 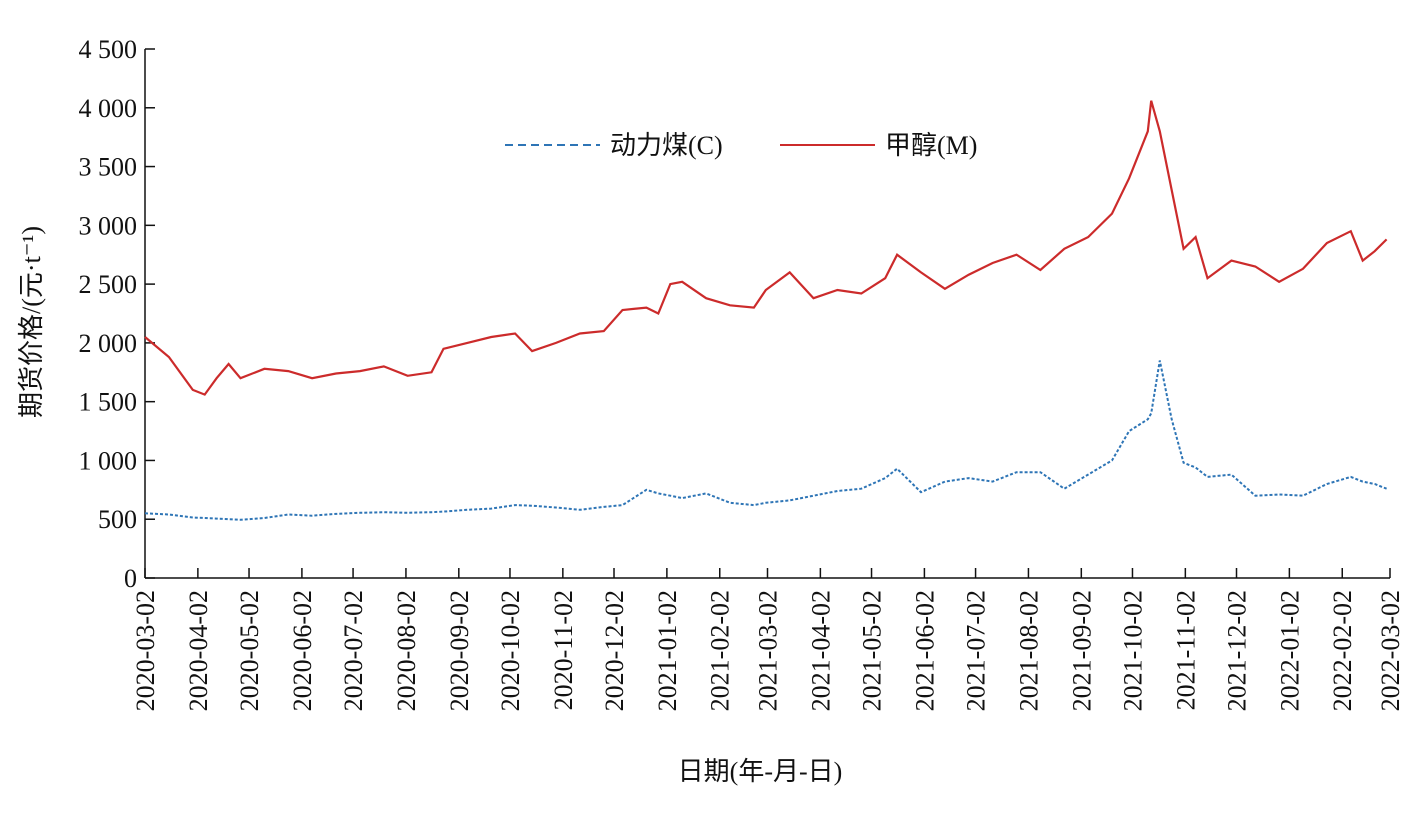 I want to click on legend-label: 甲醇(M), so click(x=931, y=145).